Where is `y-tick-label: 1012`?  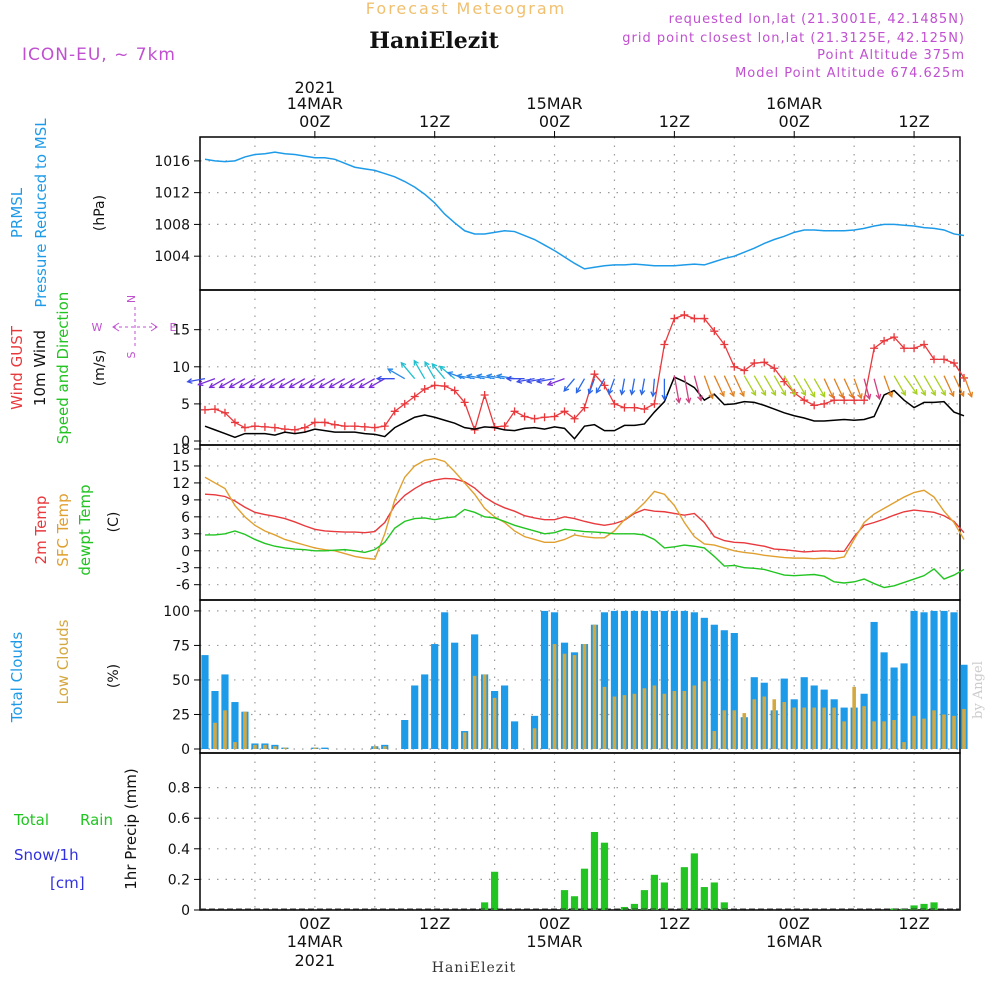 y-tick-label: 1012 is located at coordinates (172, 194).